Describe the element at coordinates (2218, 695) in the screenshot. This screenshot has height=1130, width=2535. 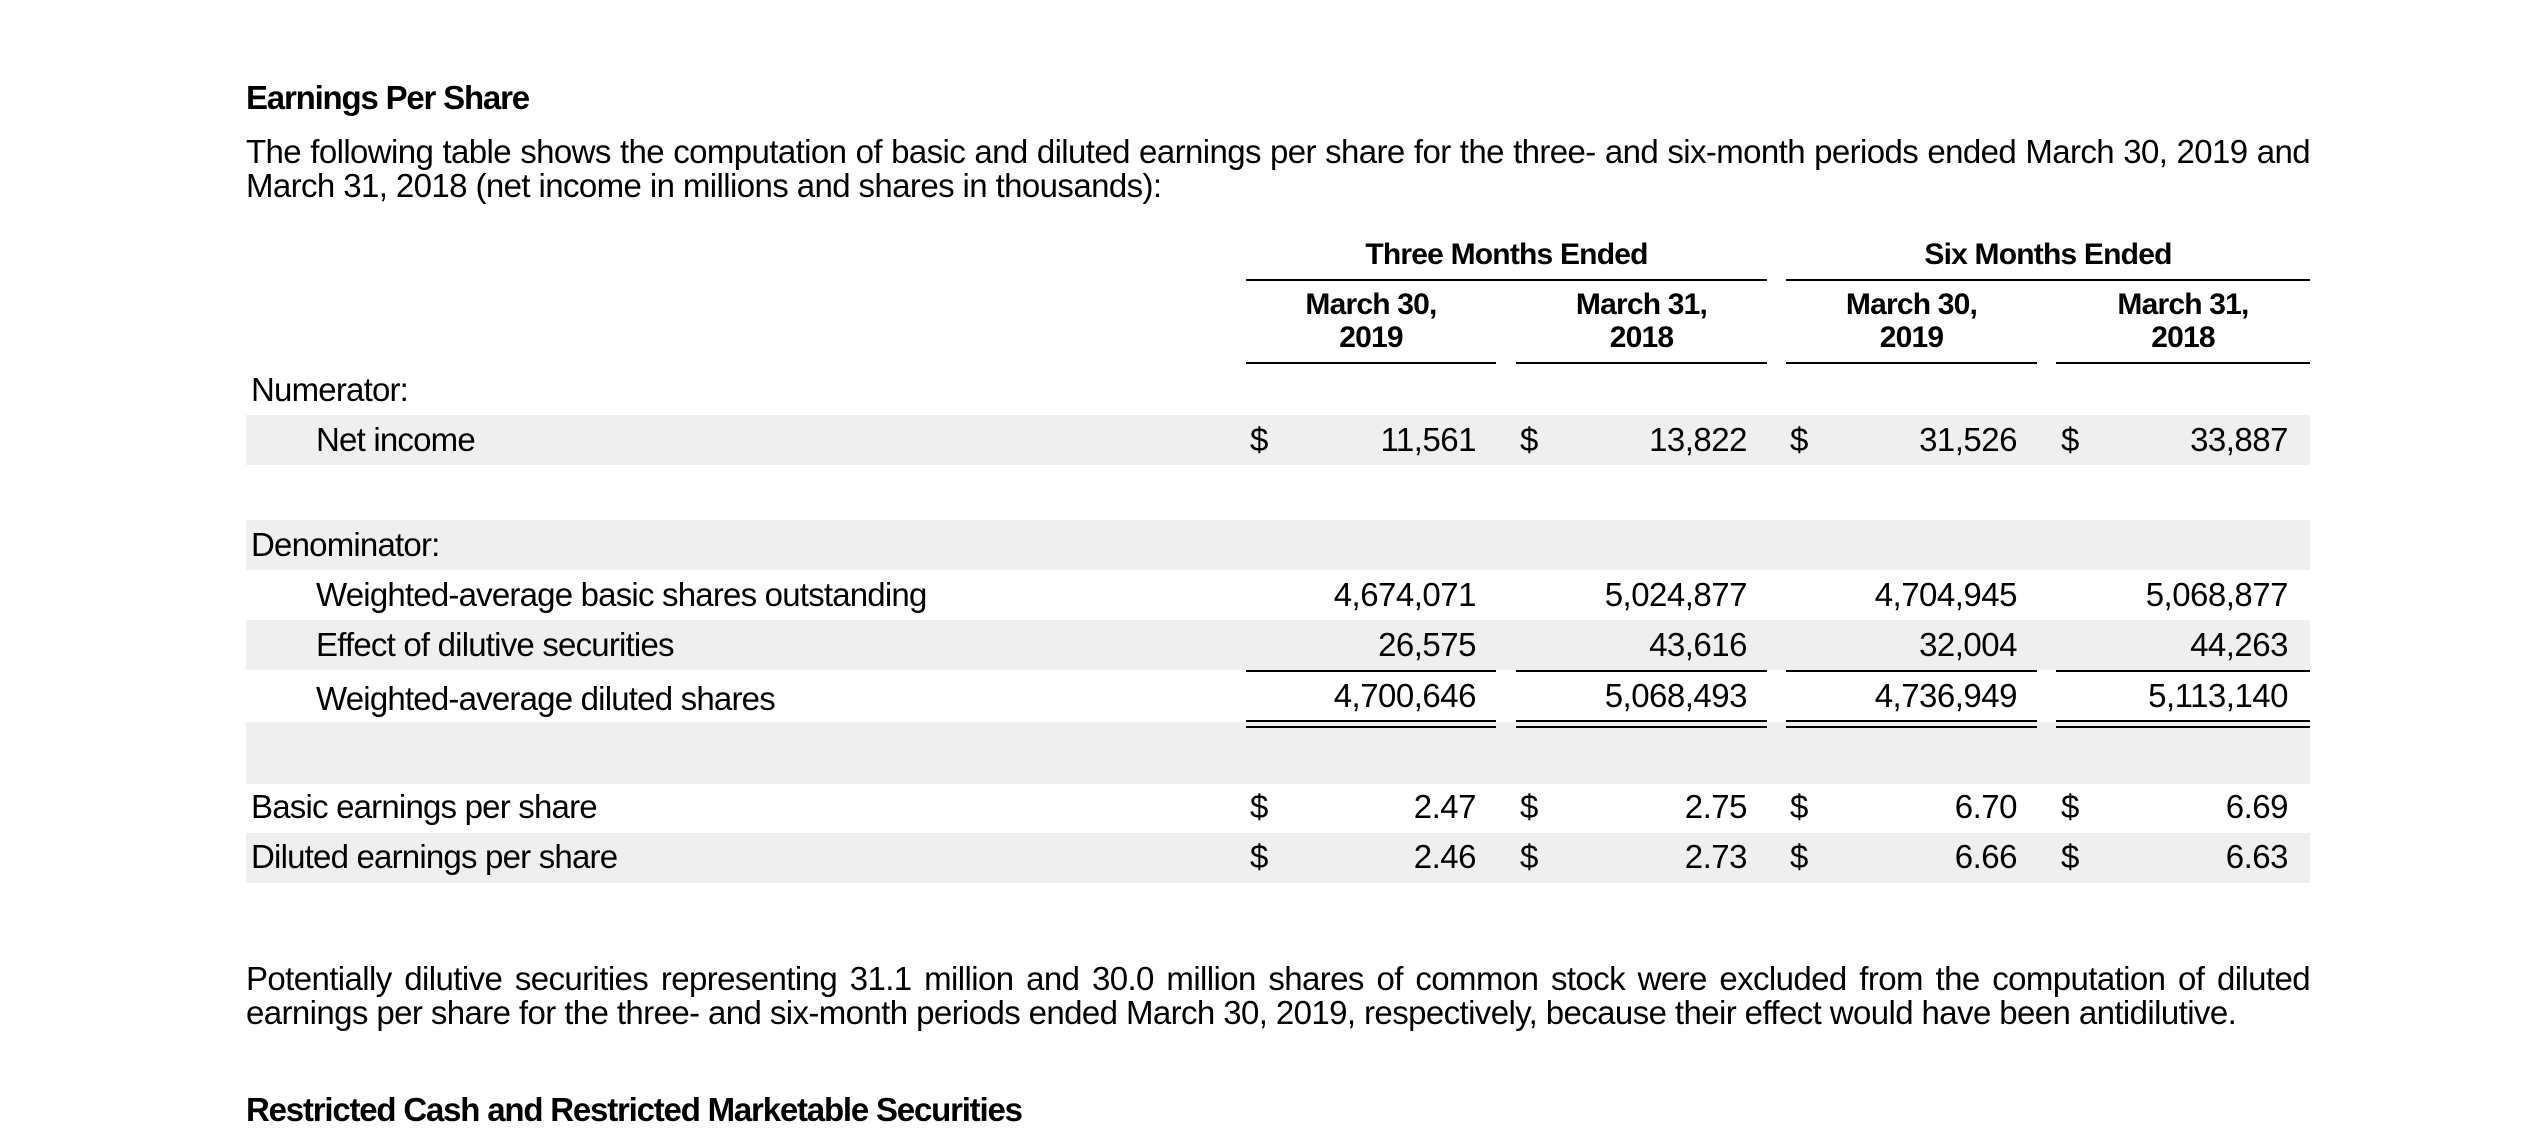
I see `cell-value: 5,113,140` at that location.